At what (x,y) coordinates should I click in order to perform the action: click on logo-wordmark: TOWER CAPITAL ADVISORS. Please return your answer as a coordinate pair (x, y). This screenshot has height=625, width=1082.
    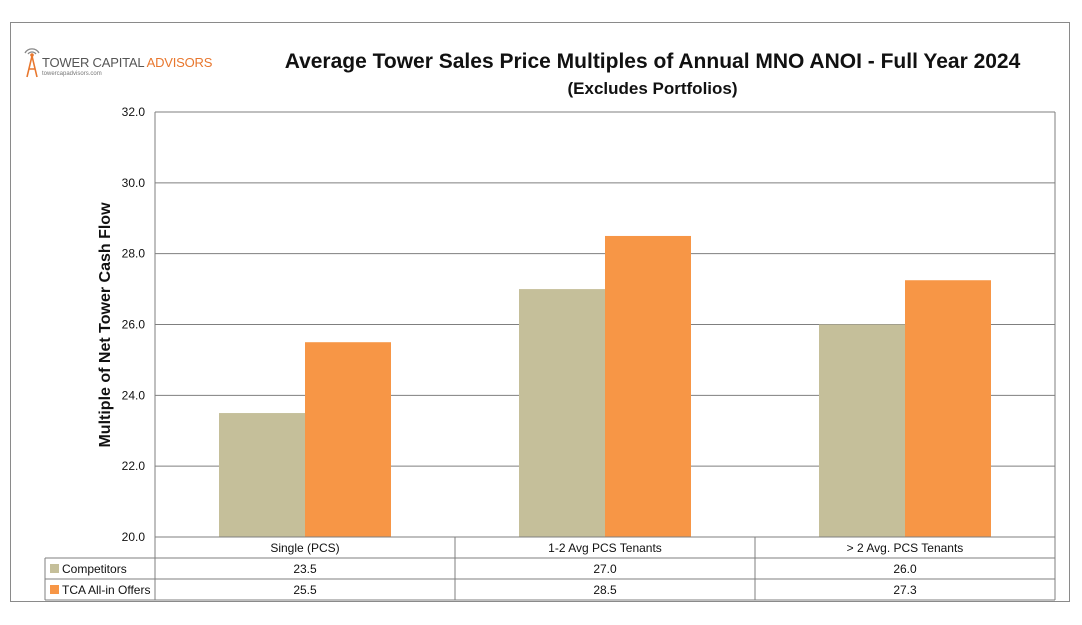
    Looking at the image, I should click on (127, 62).